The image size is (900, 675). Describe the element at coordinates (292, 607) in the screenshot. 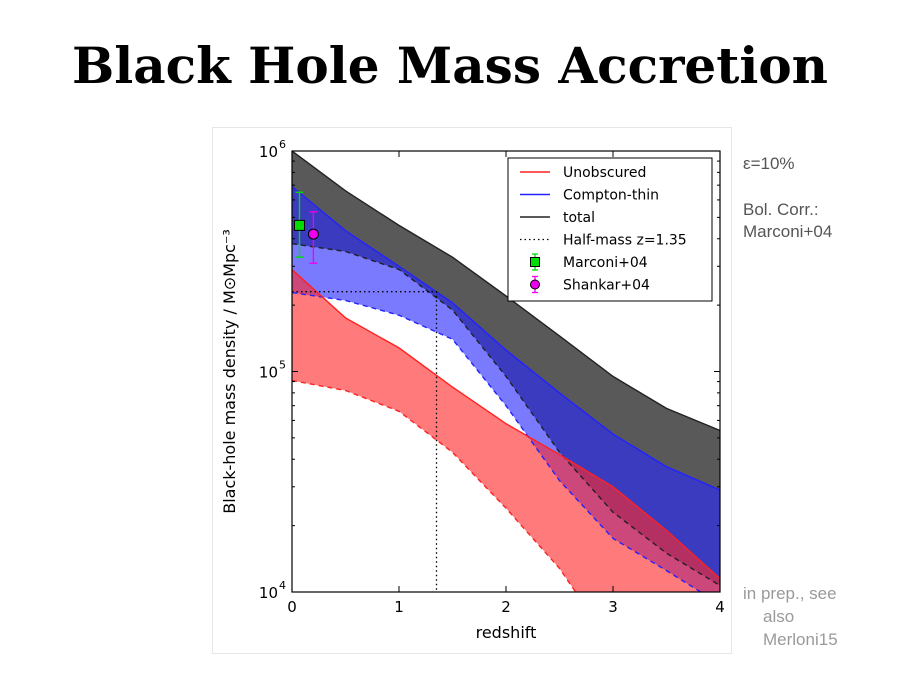

I see `x-tick-label: 0` at that location.